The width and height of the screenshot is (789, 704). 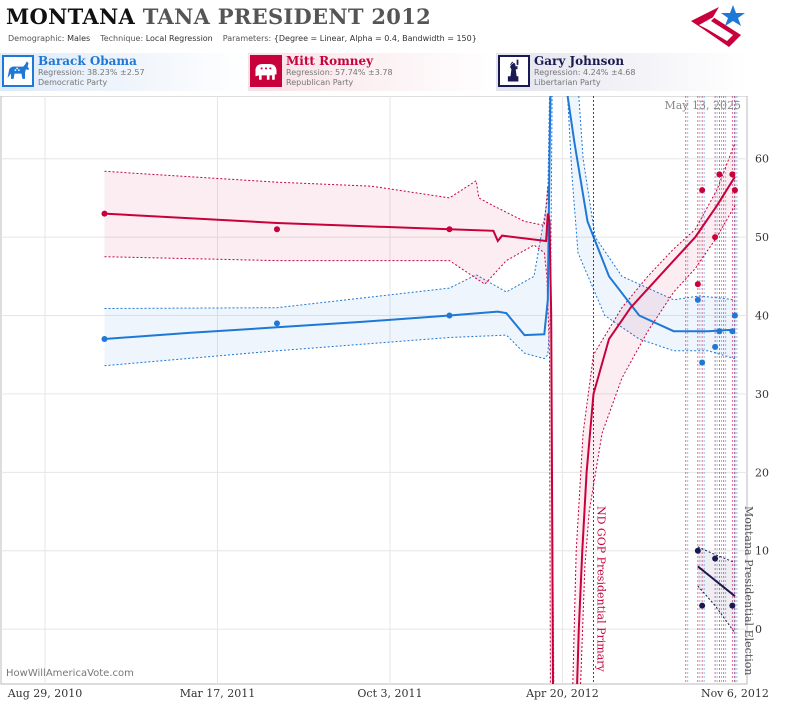 What do you see at coordinates (36, 38) in the screenshot?
I see `demographic-key: Demographic:` at bounding box center [36, 38].